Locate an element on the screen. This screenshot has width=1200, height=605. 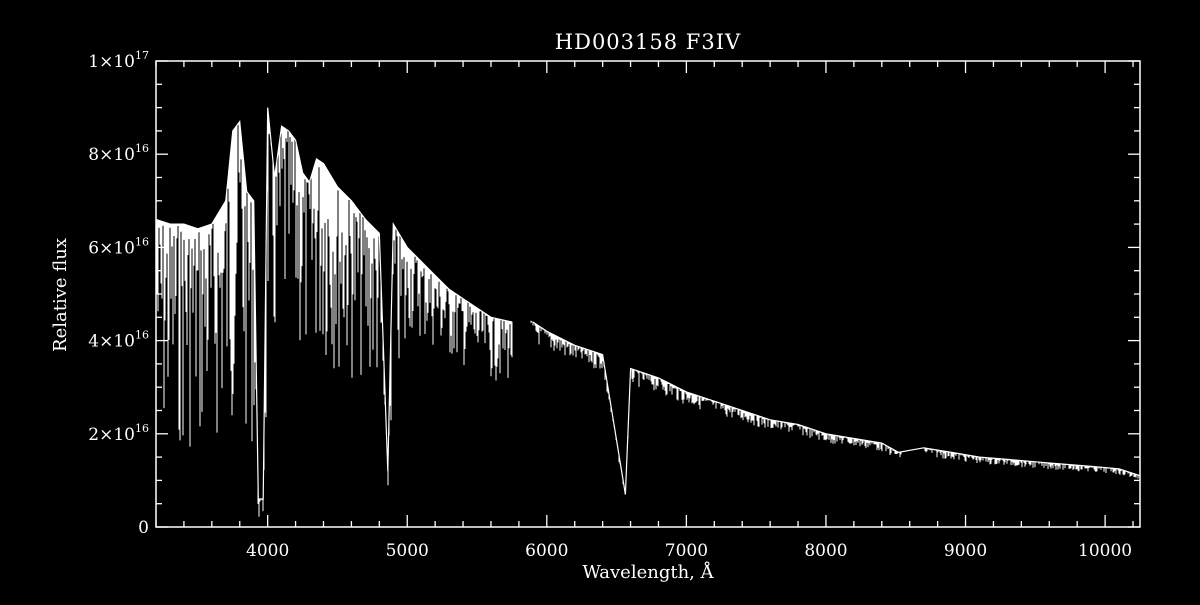
x-tick-label: 5000 is located at coordinates (407, 551).